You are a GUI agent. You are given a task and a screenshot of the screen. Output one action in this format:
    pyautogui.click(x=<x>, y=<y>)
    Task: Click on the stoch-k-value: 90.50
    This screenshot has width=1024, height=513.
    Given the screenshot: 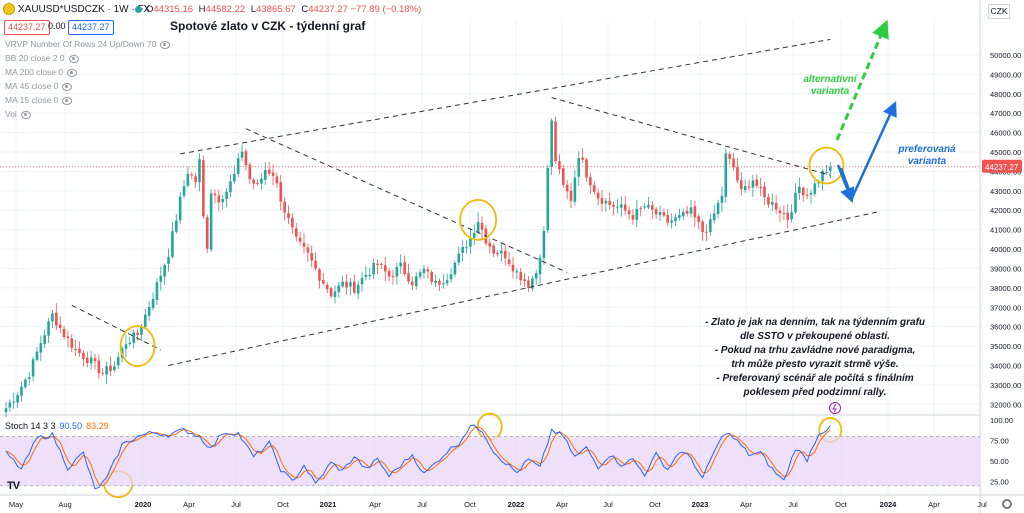 What is the action you would take?
    pyautogui.click(x=71, y=426)
    